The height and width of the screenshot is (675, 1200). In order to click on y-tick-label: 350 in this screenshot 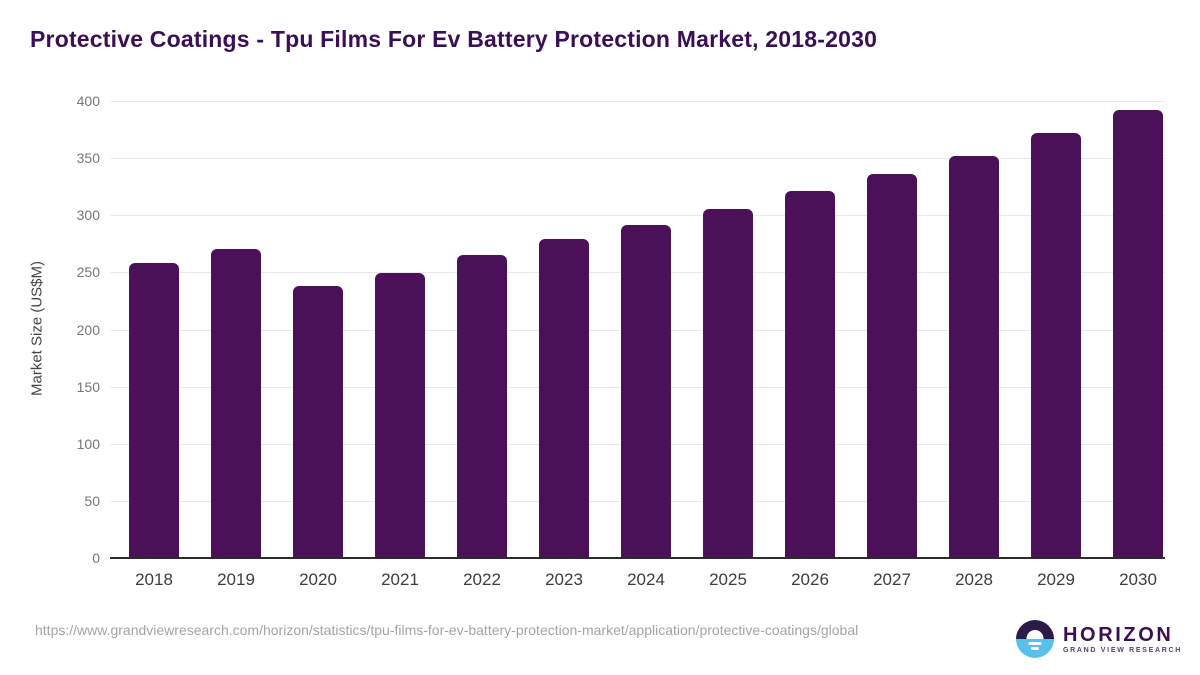, I will do `click(88, 158)`.